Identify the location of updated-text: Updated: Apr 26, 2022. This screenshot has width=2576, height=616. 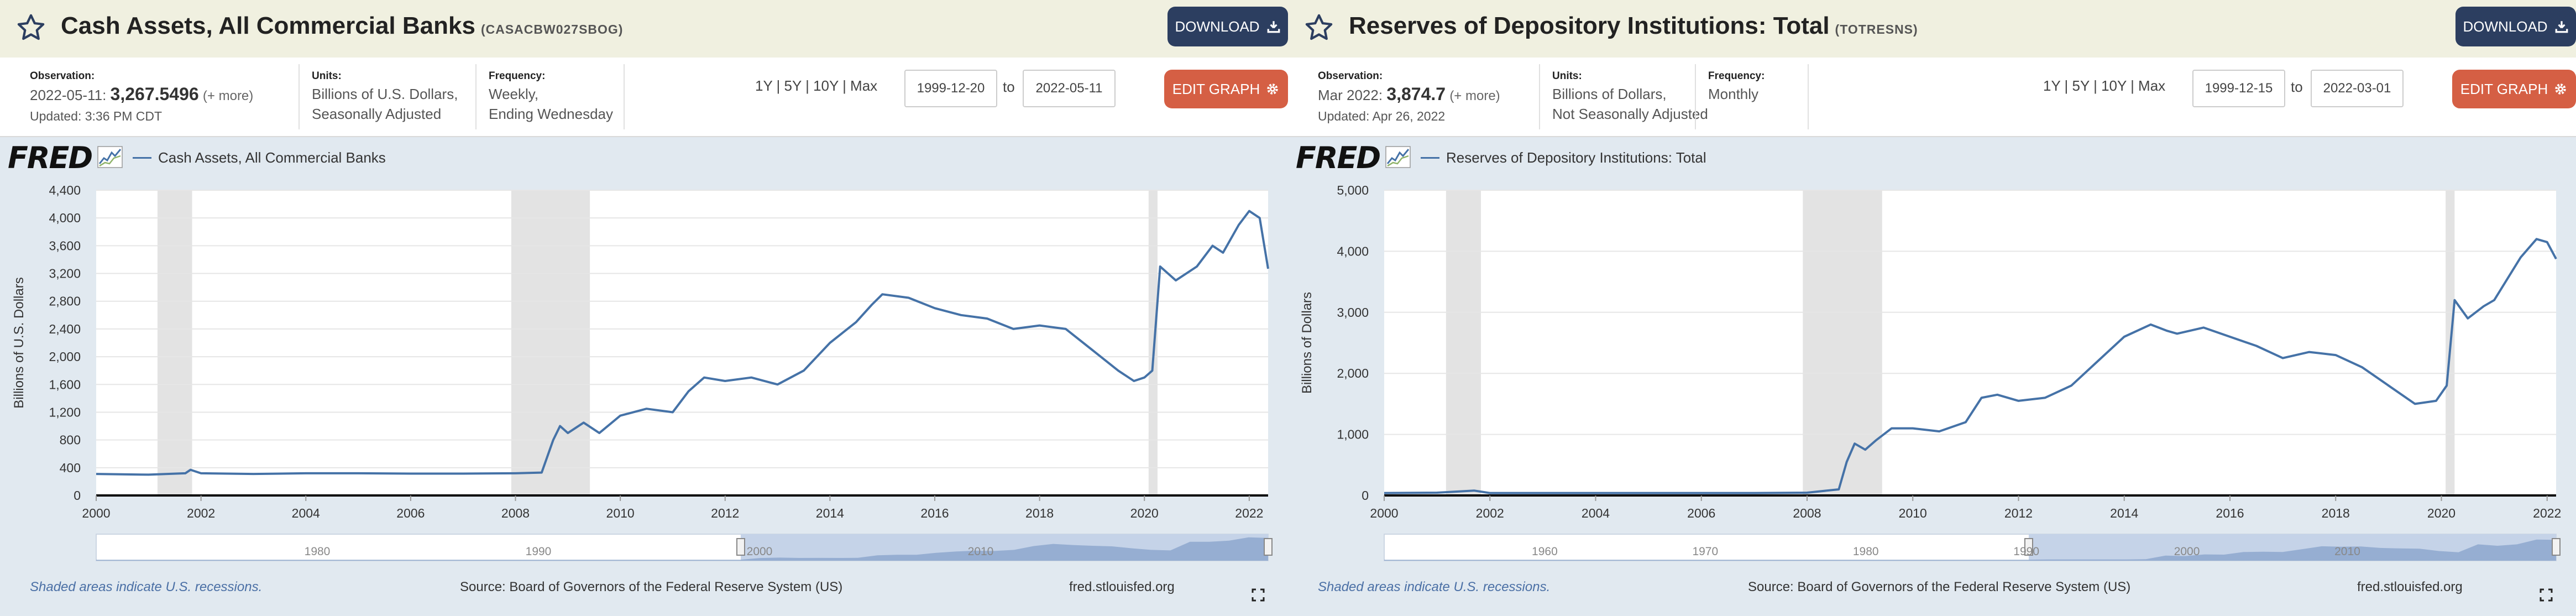
(1382, 116).